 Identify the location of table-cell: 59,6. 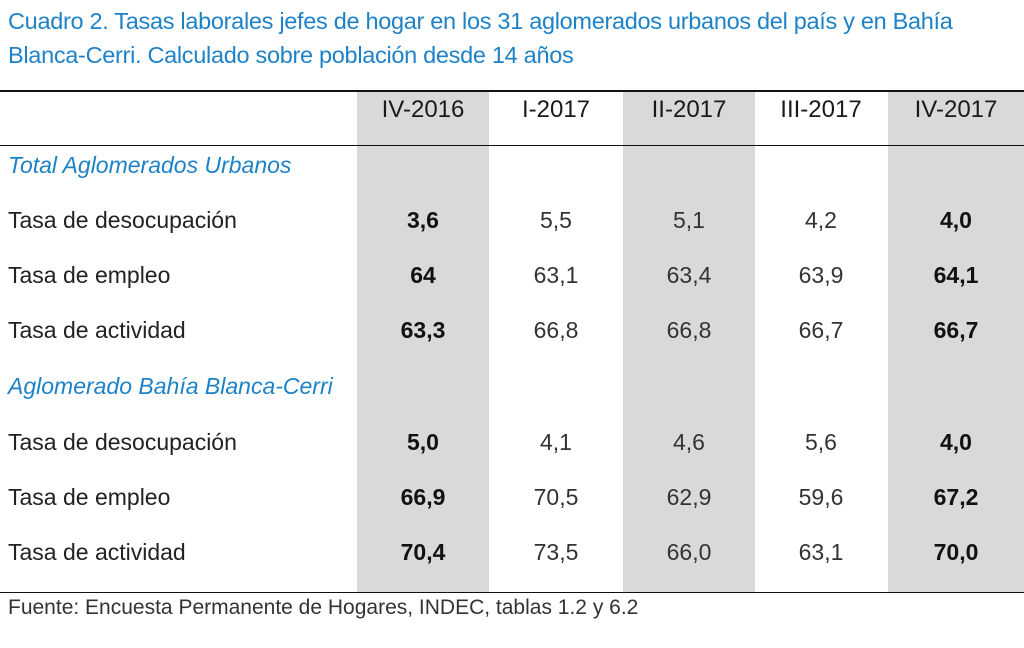
(821, 497).